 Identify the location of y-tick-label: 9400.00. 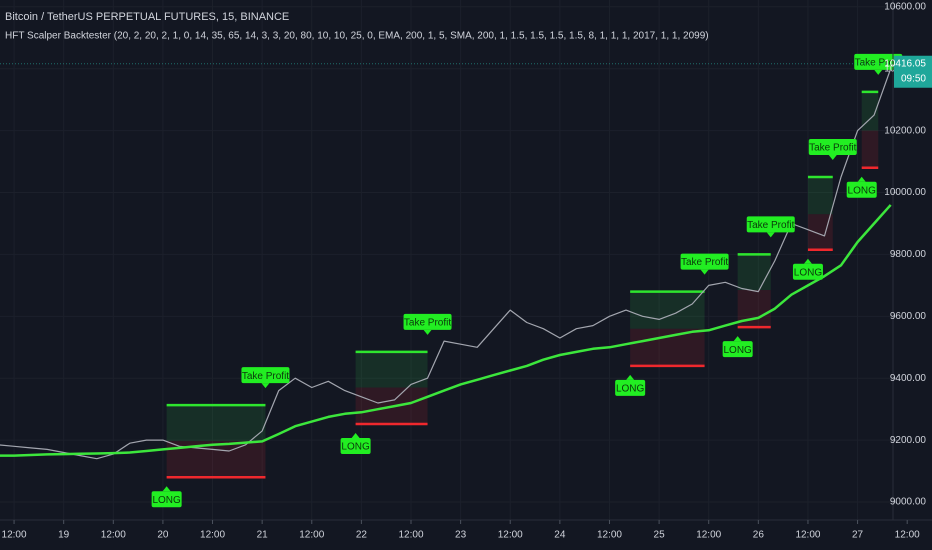
(908, 378).